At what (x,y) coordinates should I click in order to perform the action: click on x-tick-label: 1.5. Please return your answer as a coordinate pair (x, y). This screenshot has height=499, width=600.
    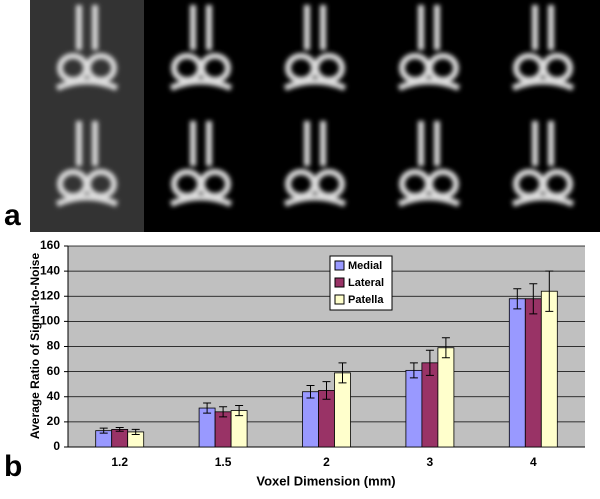
    Looking at the image, I should click on (223, 462).